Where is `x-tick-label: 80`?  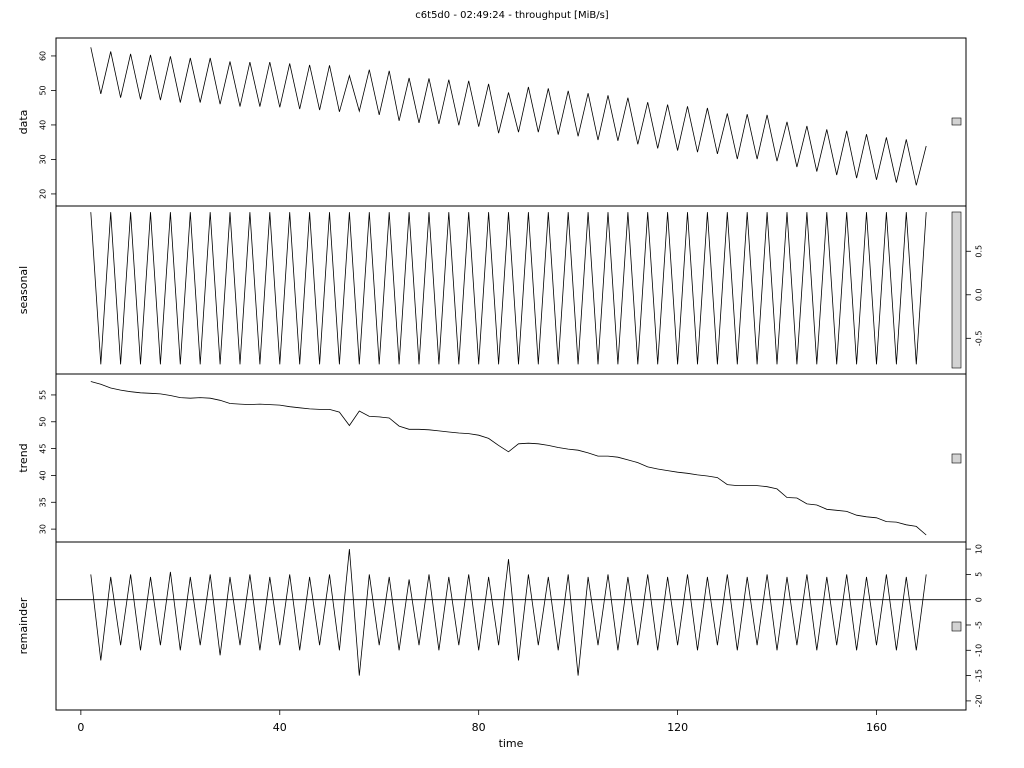 x-tick-label: 80 is located at coordinates (479, 727).